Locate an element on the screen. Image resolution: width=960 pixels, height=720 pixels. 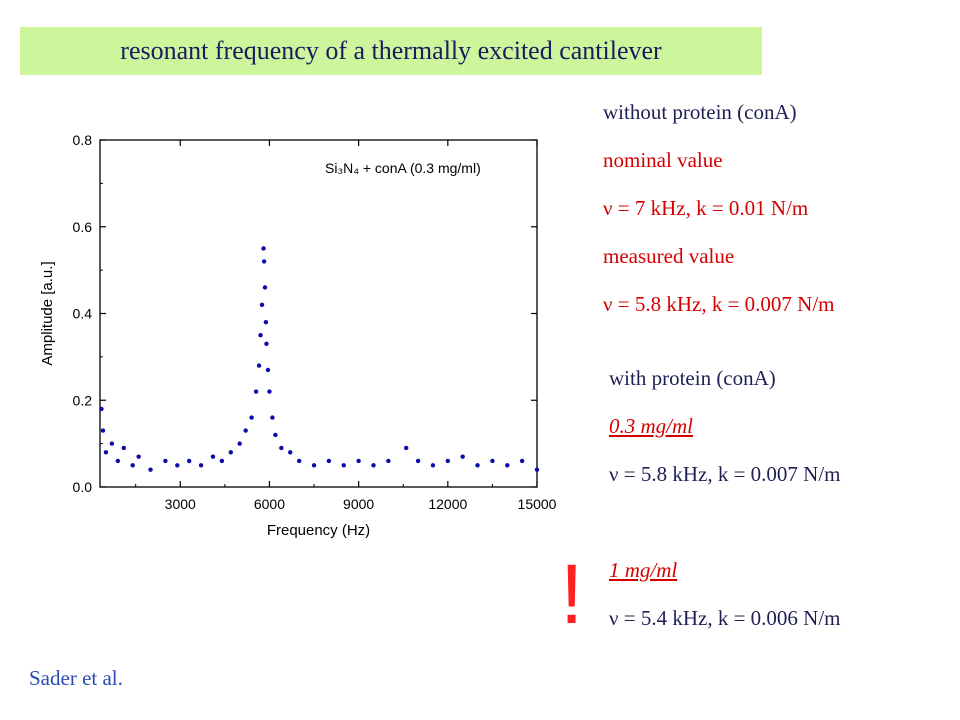
with-protein-header: with protein (conA) is located at coordinates (692, 378).